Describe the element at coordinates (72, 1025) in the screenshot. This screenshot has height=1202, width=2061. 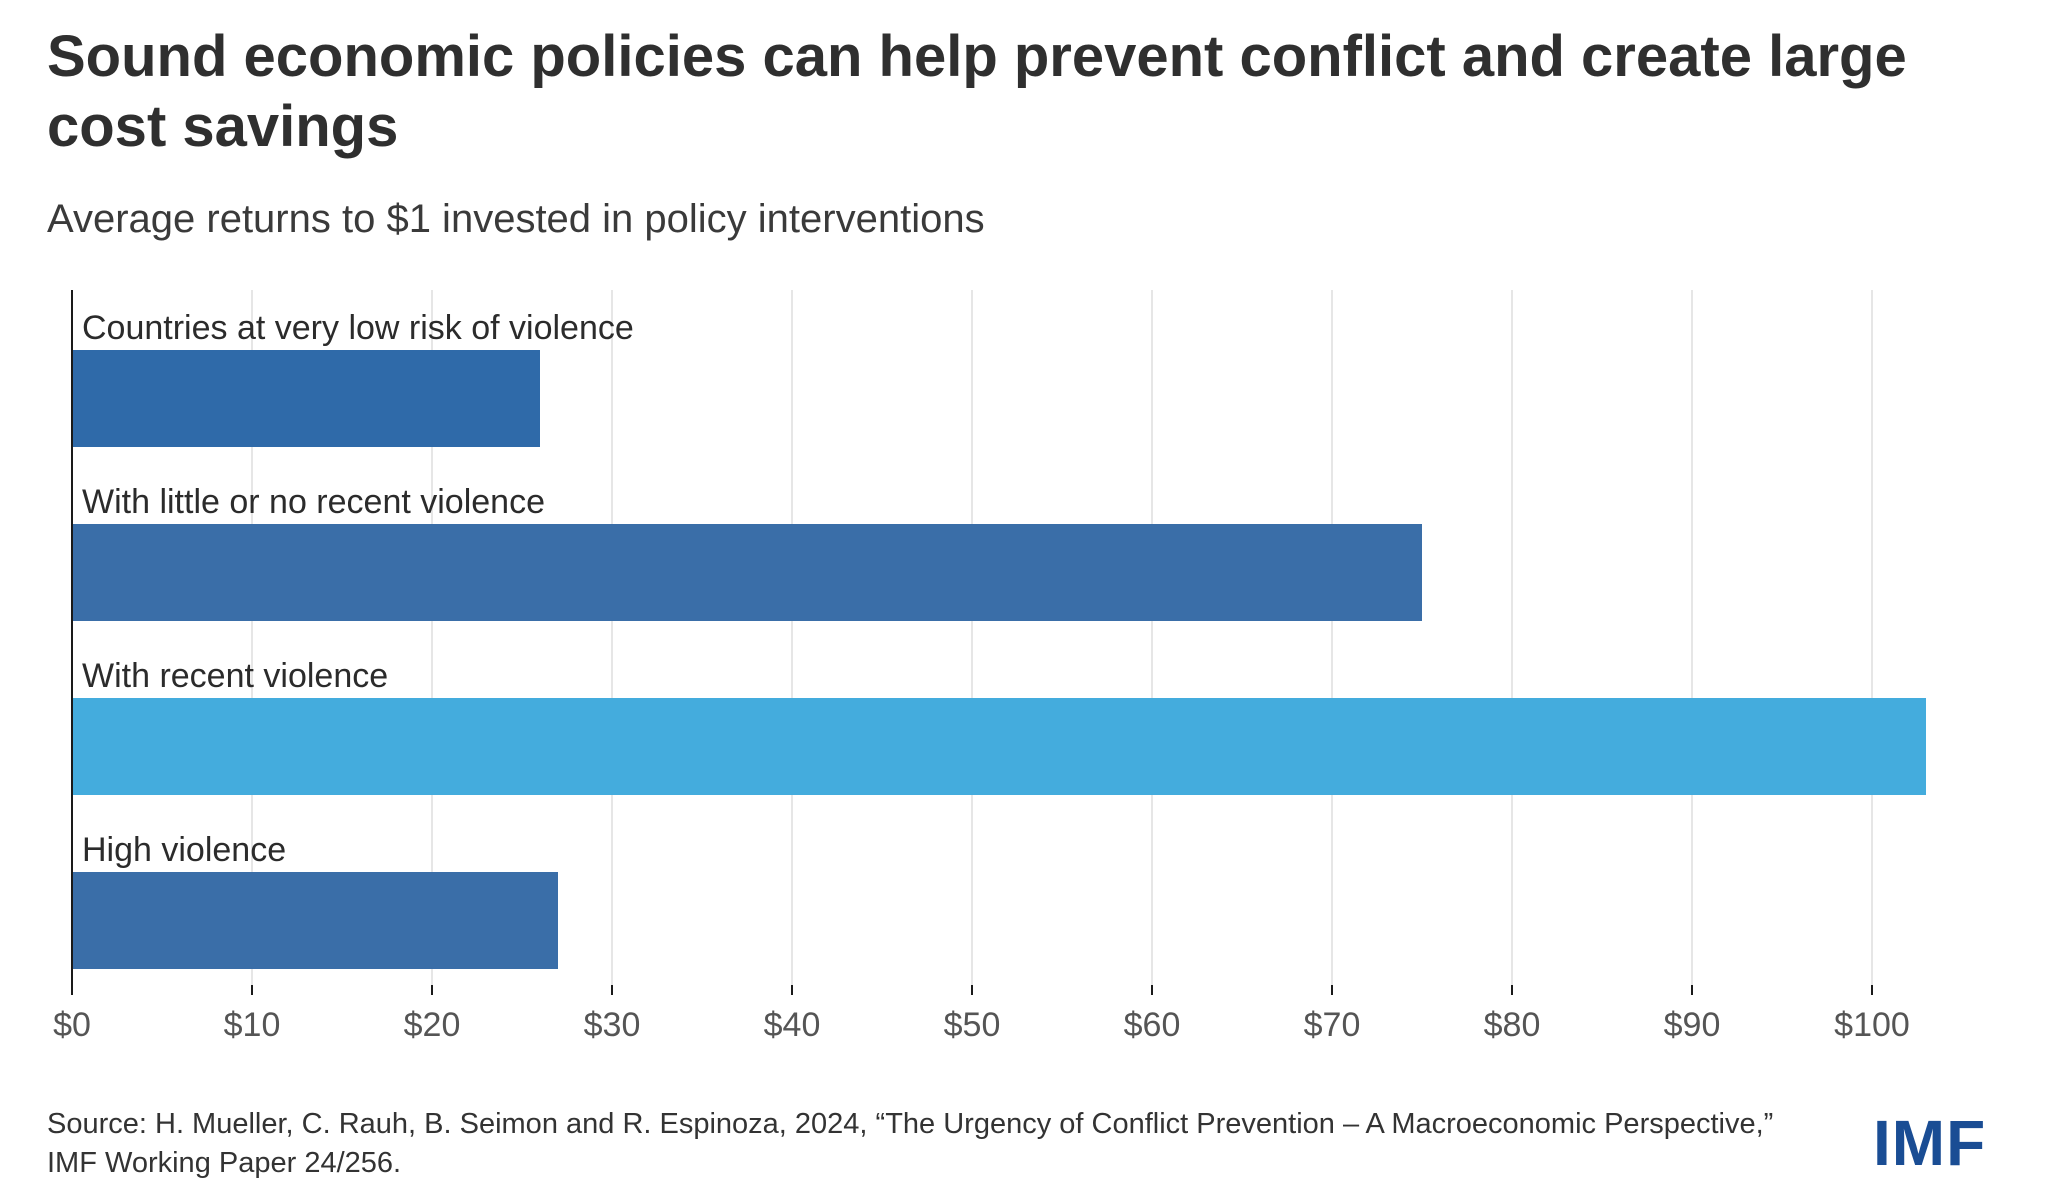
I see `x-tick-label: $0` at that location.